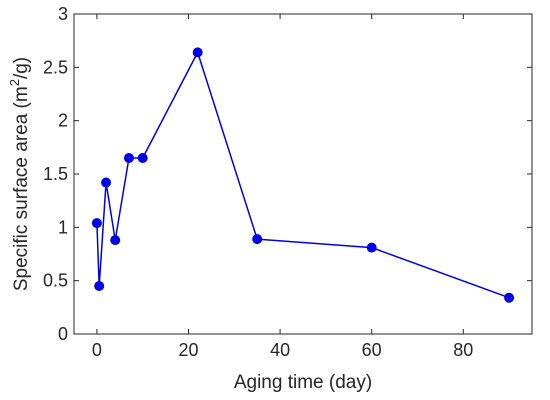 The height and width of the screenshot is (400, 550). What do you see at coordinates (280, 350) in the screenshot?
I see `x-tick-label: 40` at bounding box center [280, 350].